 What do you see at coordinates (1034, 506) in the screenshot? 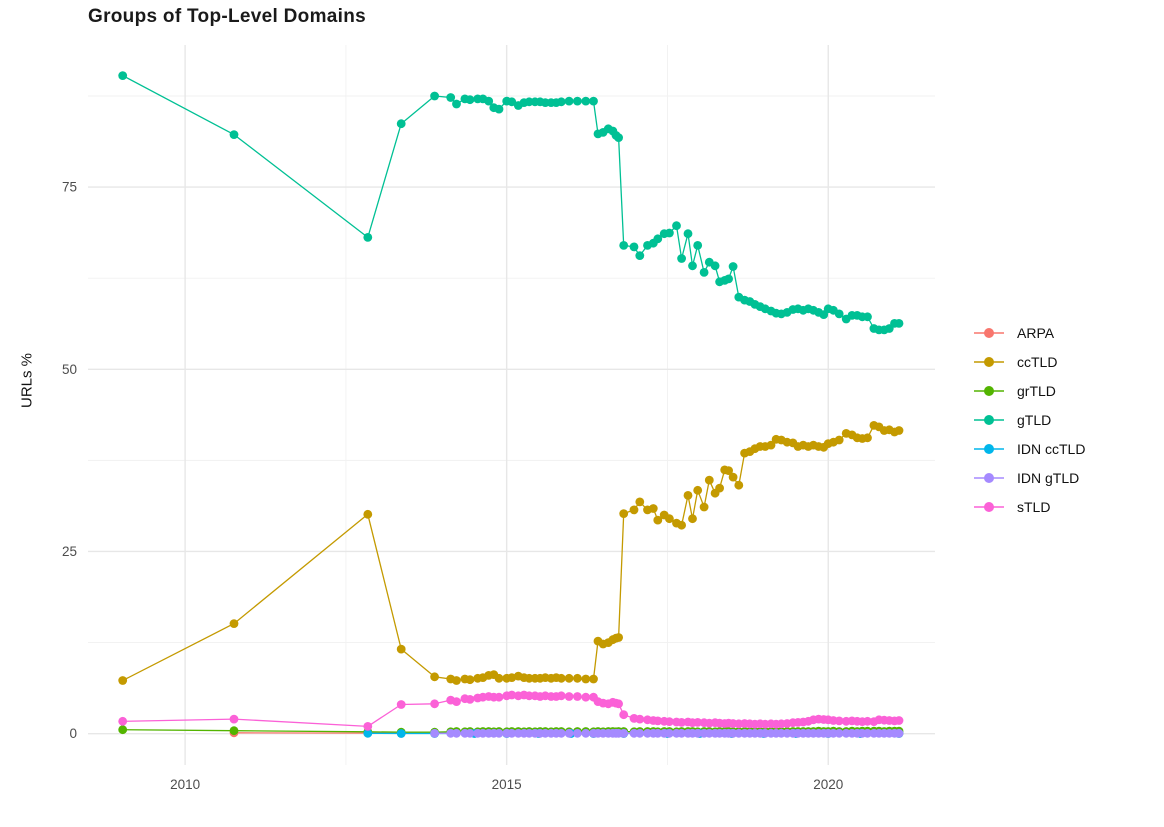
I see `legend-label: sTLD` at bounding box center [1034, 506].